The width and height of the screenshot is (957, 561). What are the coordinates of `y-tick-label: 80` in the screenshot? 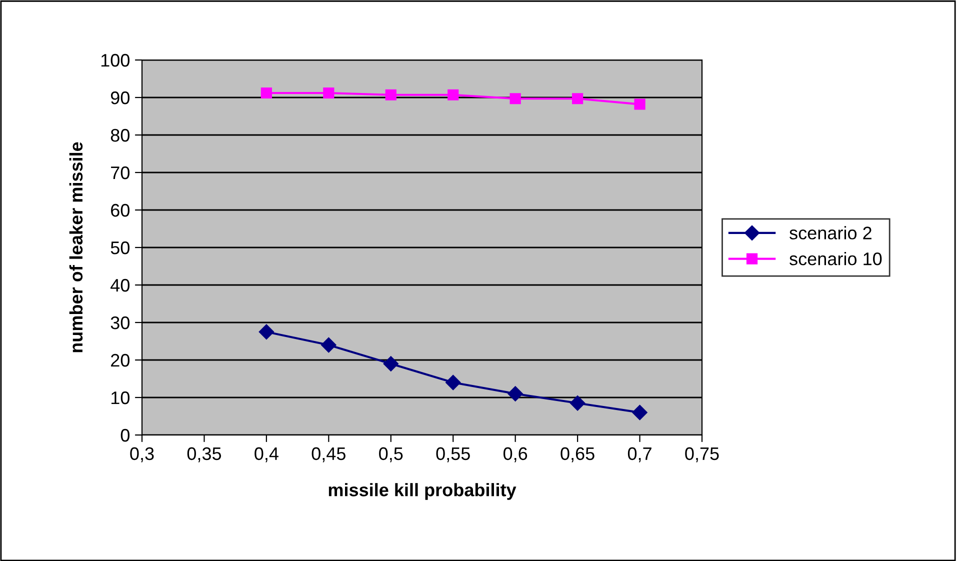 It's located at (120, 135).